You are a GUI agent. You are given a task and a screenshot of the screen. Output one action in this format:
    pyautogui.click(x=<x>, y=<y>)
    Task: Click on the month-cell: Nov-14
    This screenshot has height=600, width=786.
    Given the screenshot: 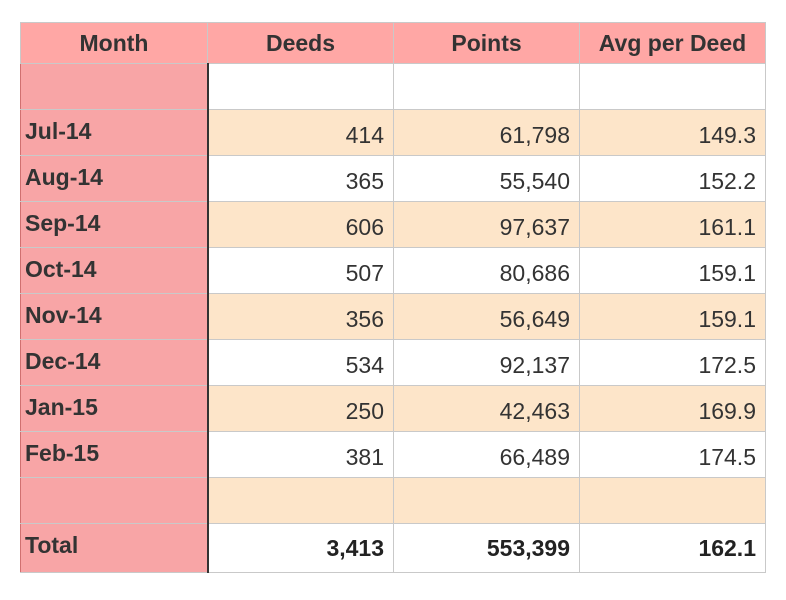 What is the action you would take?
    pyautogui.click(x=114, y=316)
    